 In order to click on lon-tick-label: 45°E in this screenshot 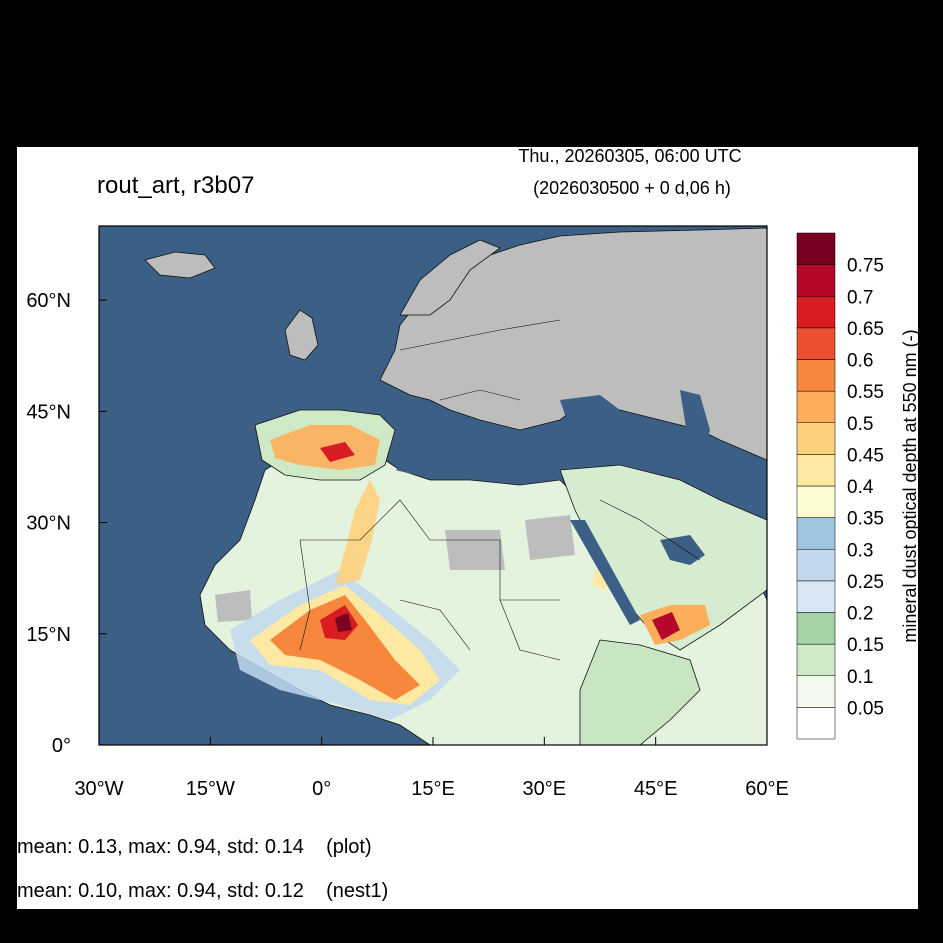, I will do `click(656, 789)`.